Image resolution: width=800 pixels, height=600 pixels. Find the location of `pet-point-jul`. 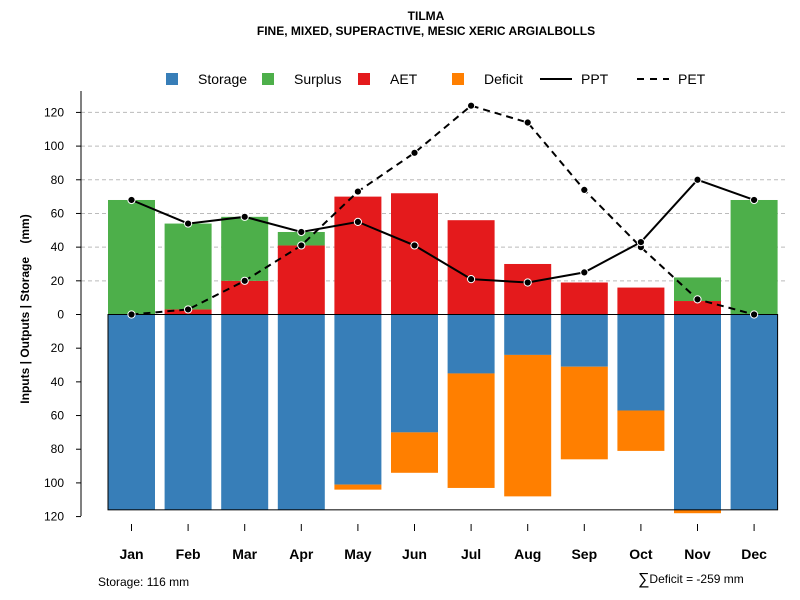

pet-point-jul is located at coordinates (471, 105).